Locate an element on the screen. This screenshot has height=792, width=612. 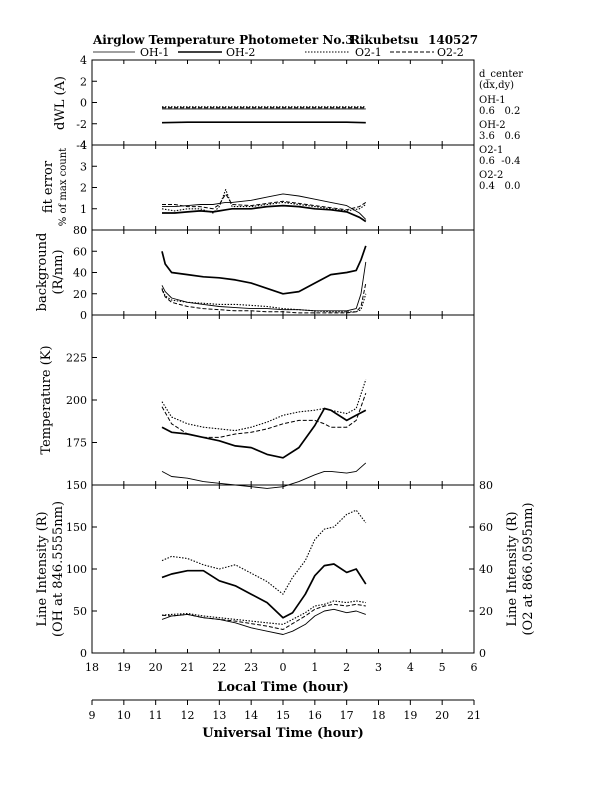
local-time-tick-label: 19 is located at coordinates (124, 667).